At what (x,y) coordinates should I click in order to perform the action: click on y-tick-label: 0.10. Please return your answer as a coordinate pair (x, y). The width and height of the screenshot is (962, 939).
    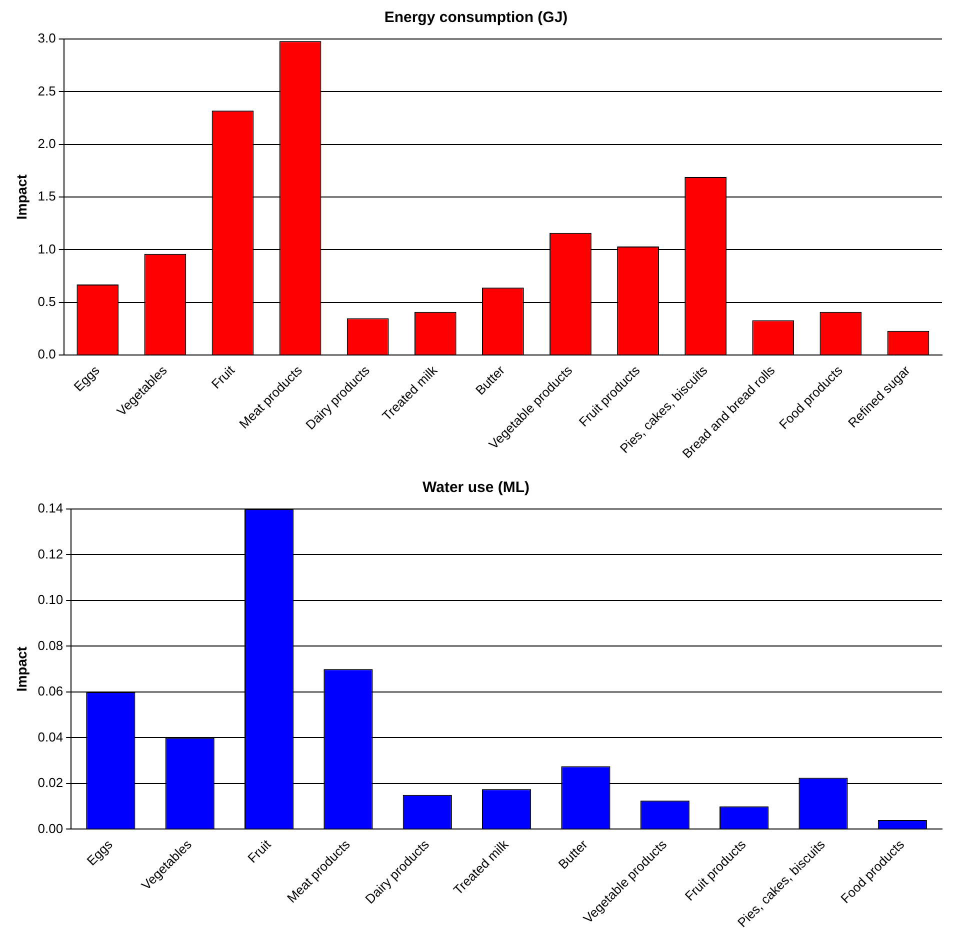
    Looking at the image, I should click on (51, 600).